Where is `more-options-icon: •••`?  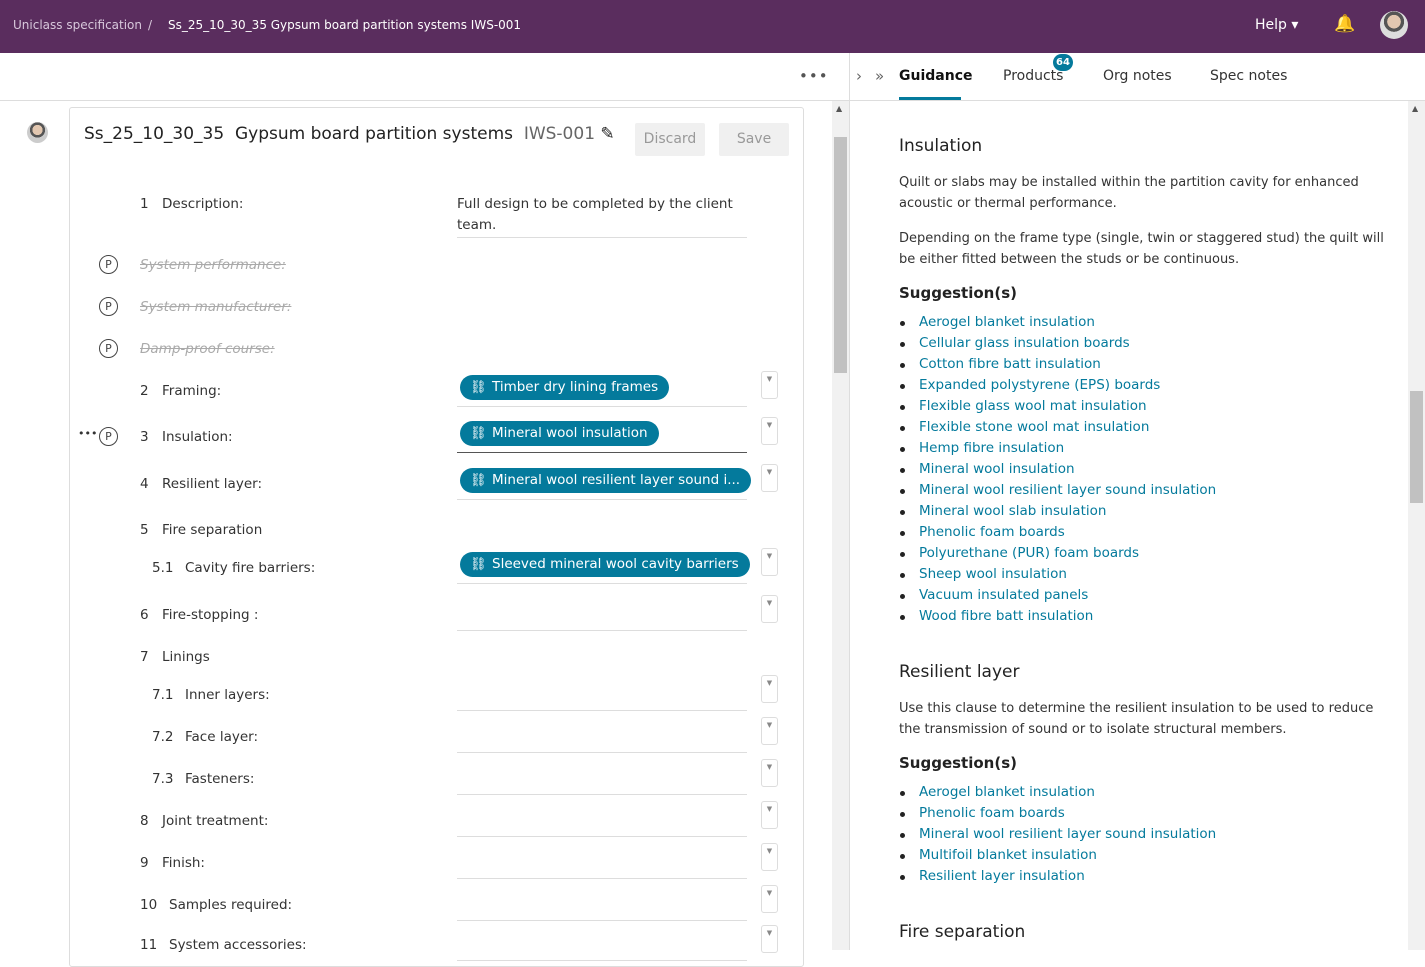
more-options-icon: ••• is located at coordinates (814, 76).